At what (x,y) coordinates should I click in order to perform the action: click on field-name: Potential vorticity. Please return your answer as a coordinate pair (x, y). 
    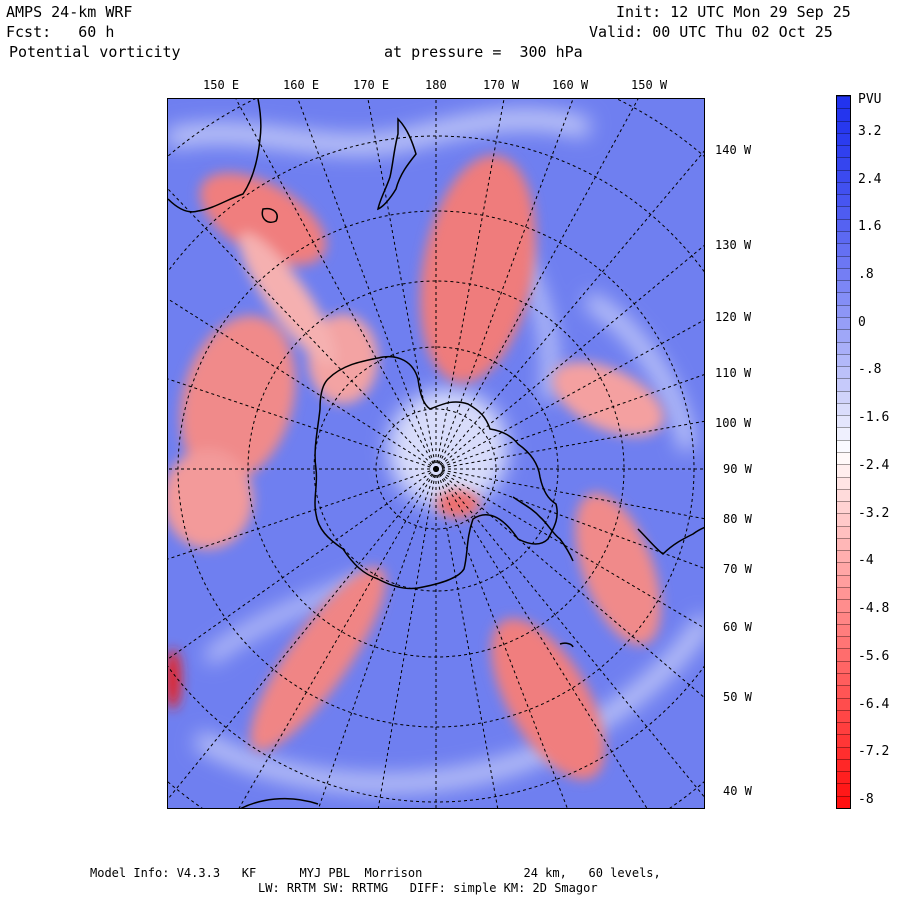
    Looking at the image, I should click on (95, 52).